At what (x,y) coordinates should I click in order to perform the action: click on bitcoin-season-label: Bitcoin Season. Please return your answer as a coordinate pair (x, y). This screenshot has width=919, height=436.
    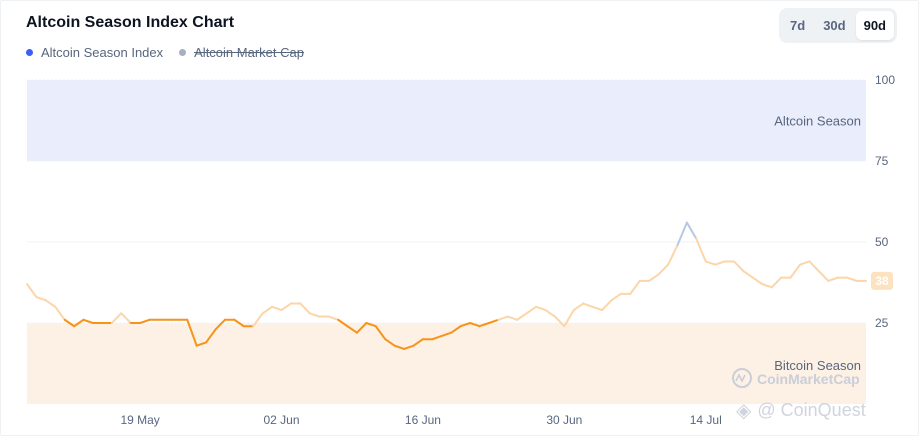
    Looking at the image, I should click on (817, 365).